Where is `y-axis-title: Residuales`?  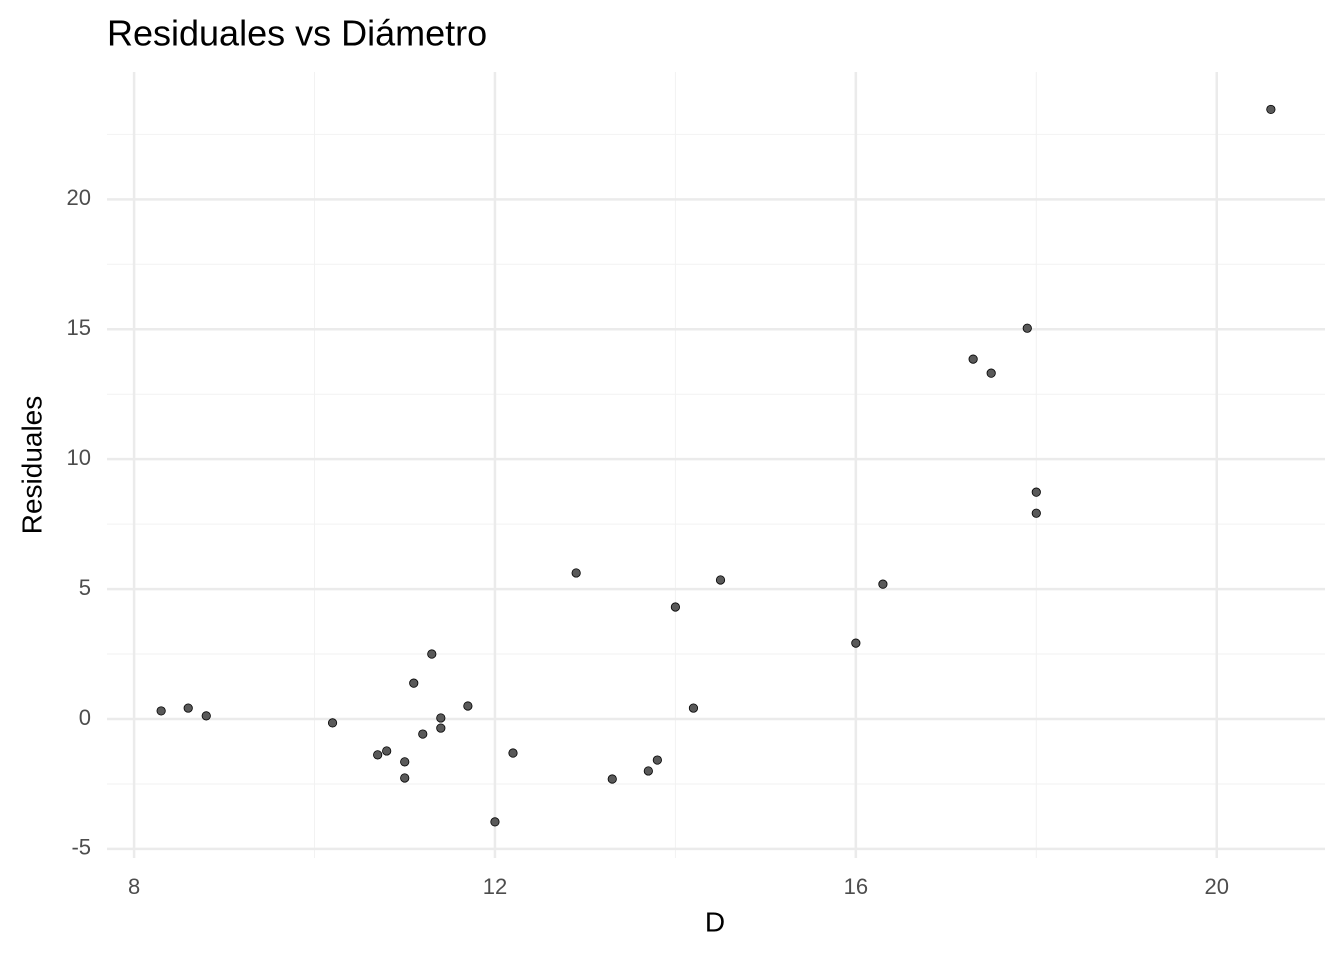 y-axis-title: Residuales is located at coordinates (31, 465).